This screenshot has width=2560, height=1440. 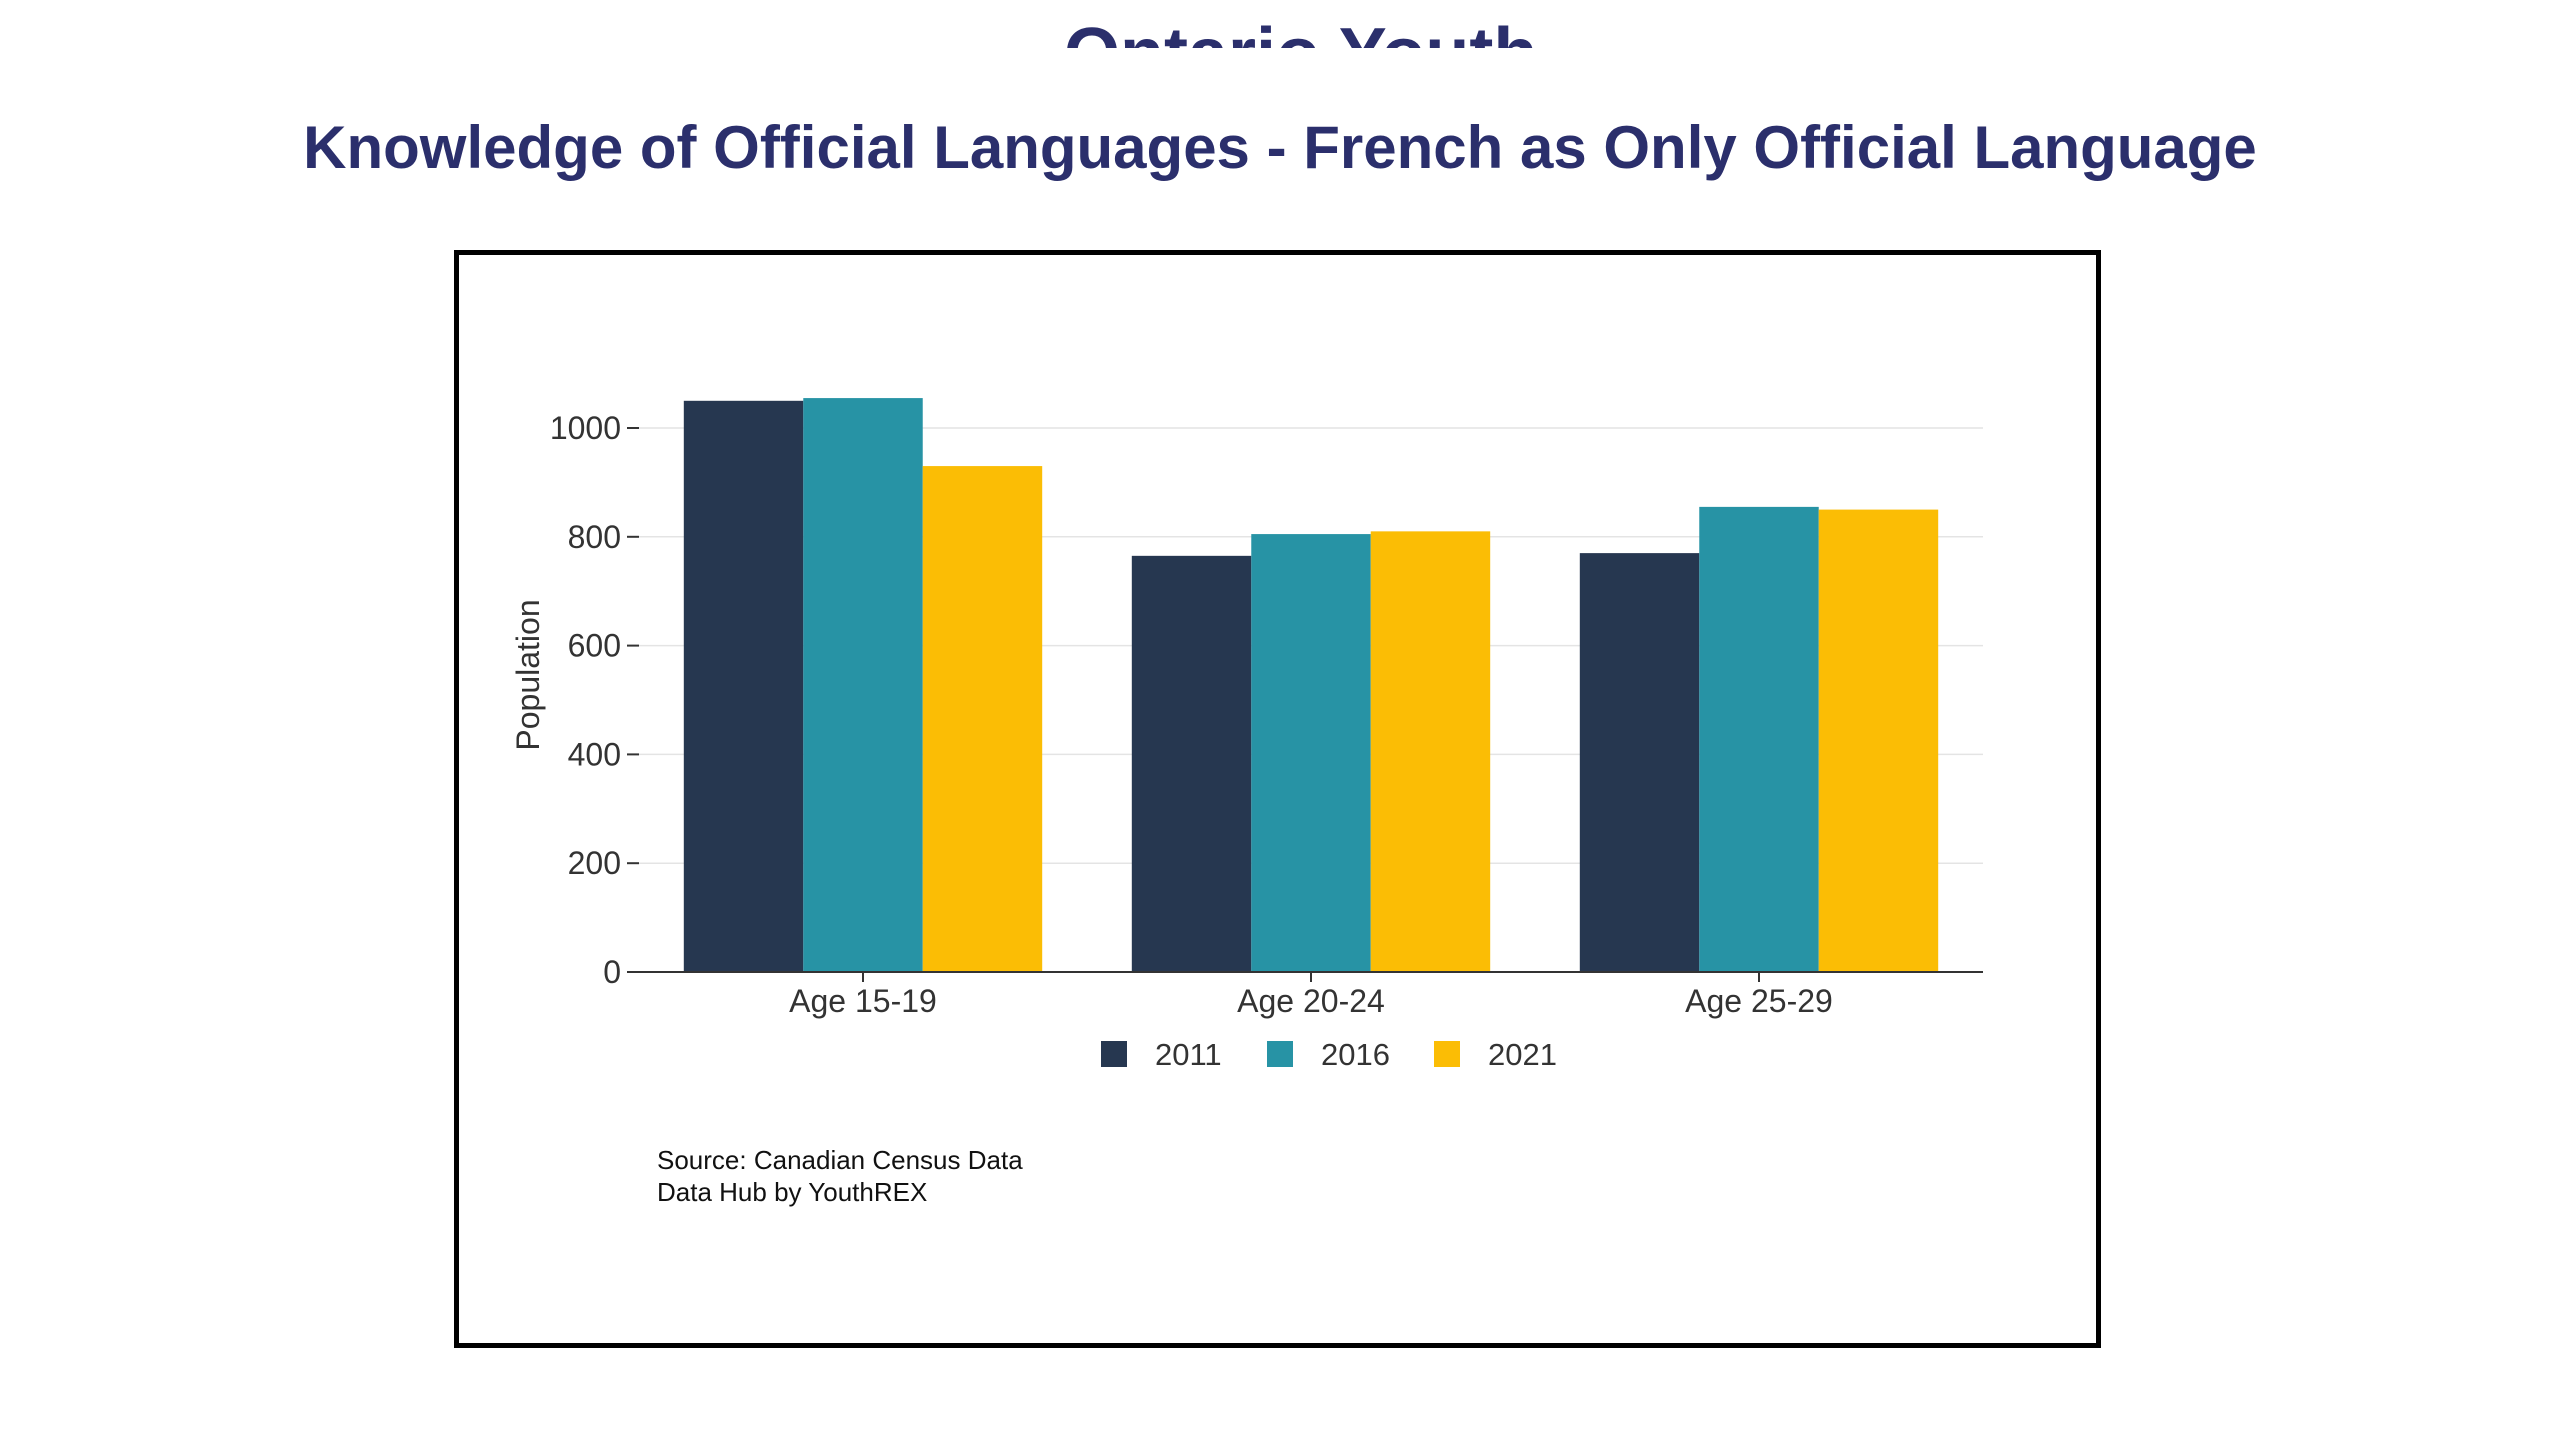 What do you see at coordinates (594, 646) in the screenshot?
I see `y-tick-label: 600` at bounding box center [594, 646].